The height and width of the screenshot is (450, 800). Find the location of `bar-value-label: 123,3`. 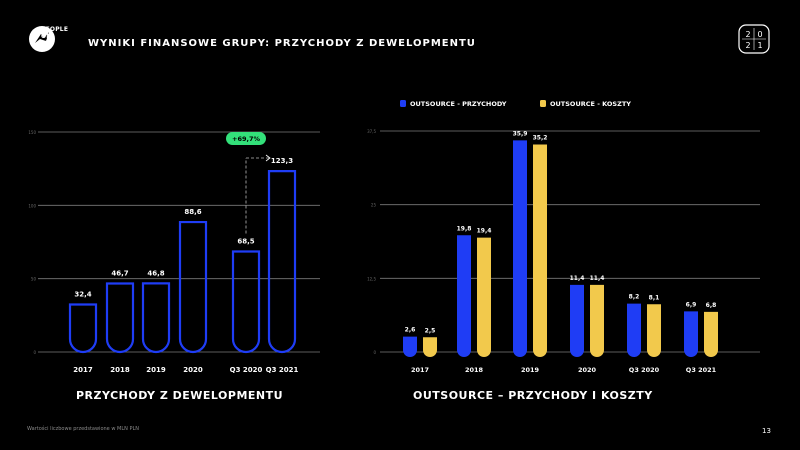

bar-value-label: 123,3 is located at coordinates (282, 161).